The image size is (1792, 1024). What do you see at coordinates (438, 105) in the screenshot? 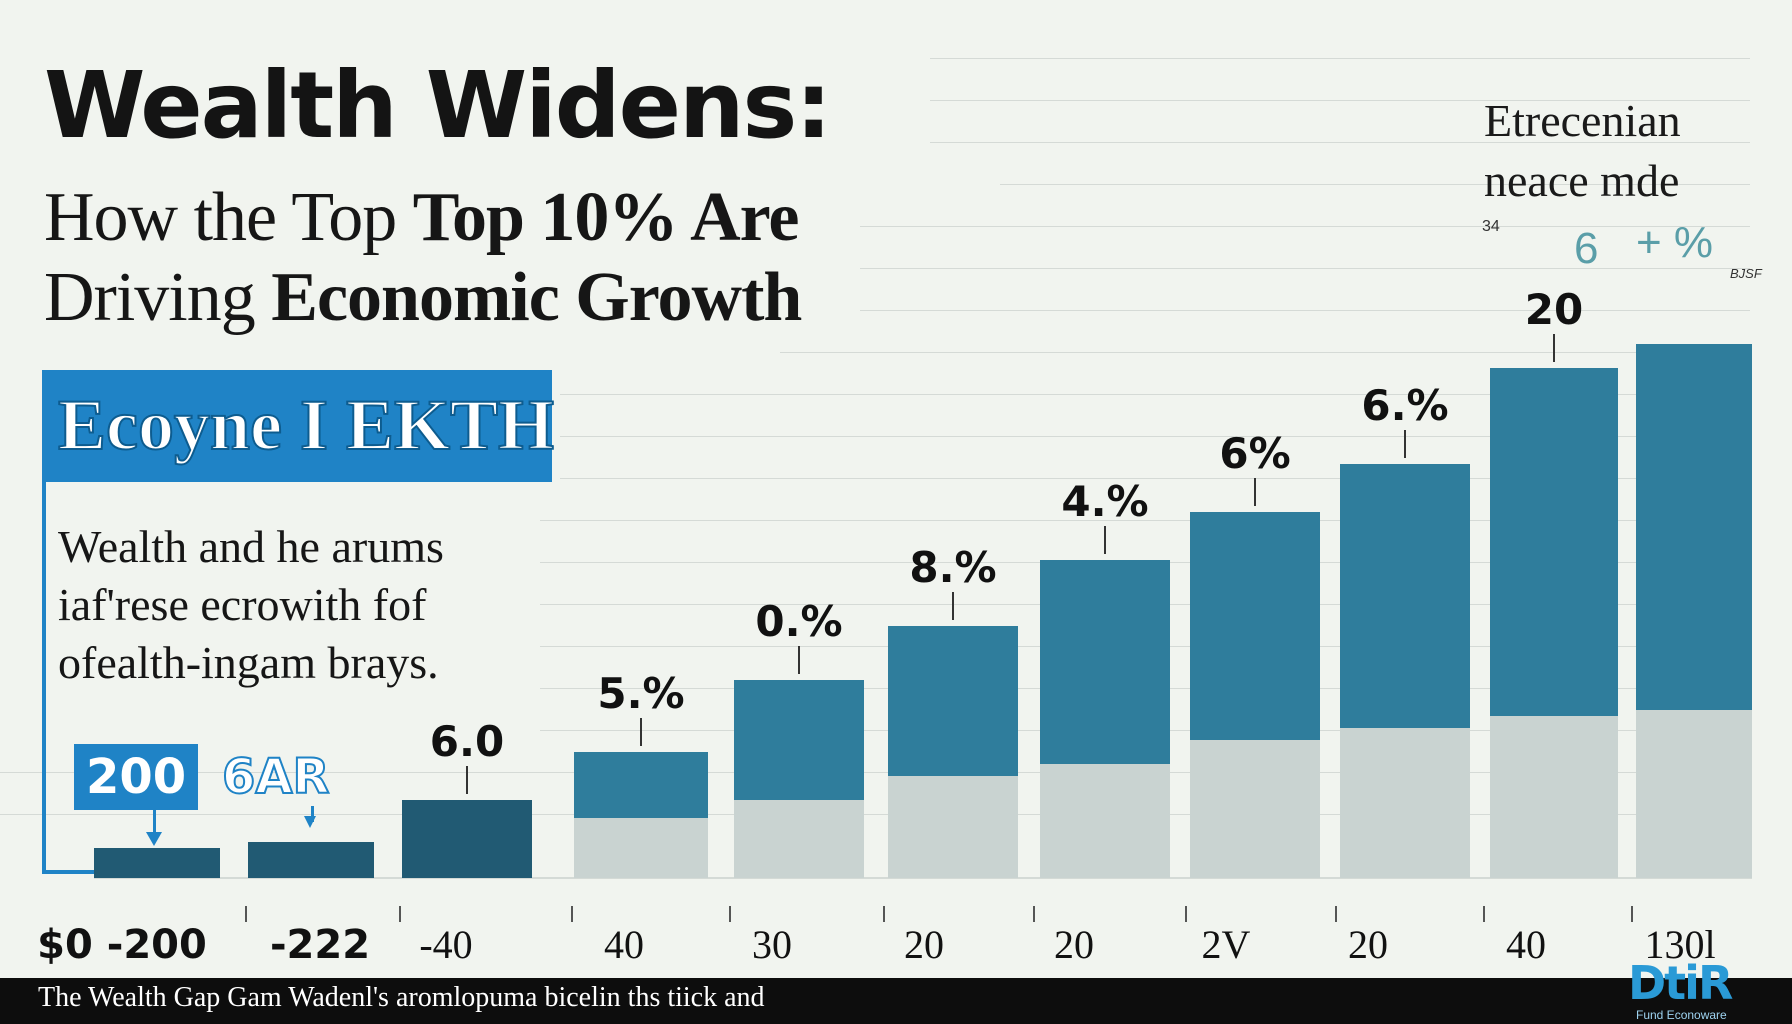
I see `chart-title: Wealth Widens:` at bounding box center [438, 105].